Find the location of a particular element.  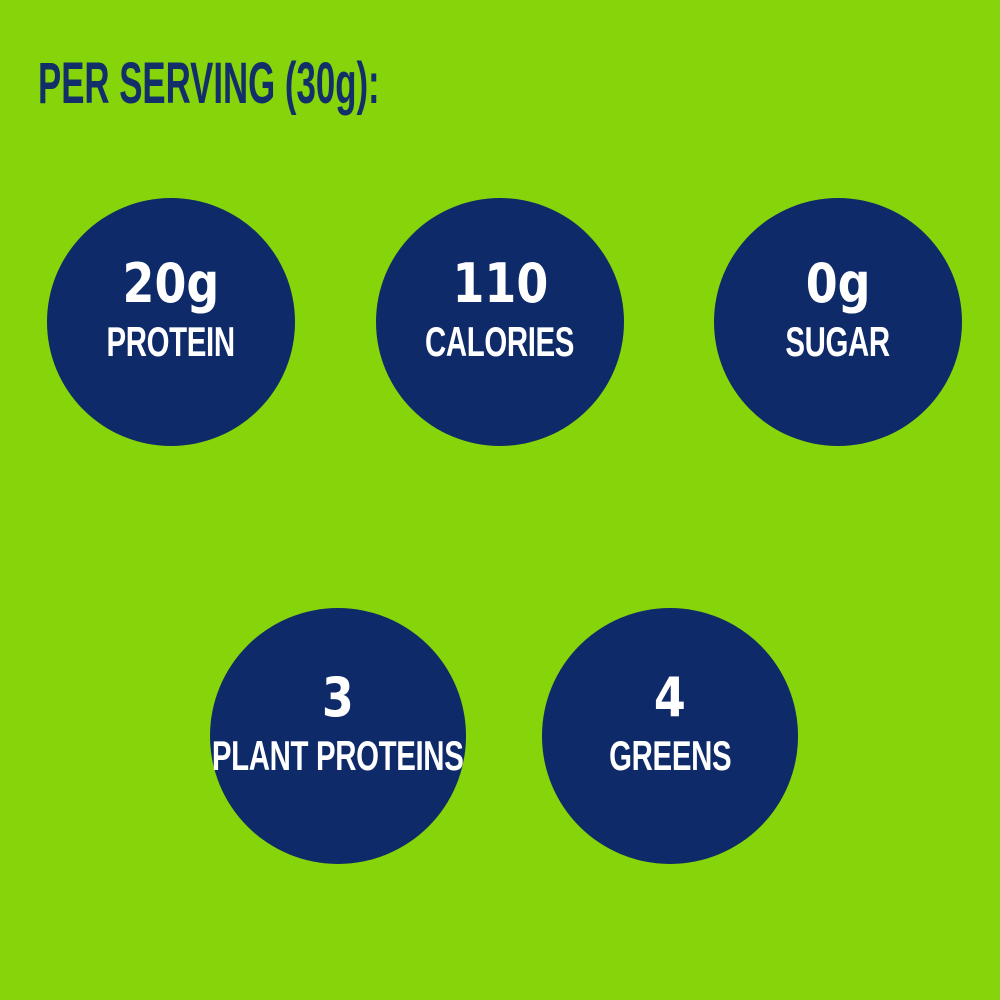

stat-content: 110 CALORIES is located at coordinates (499, 310).